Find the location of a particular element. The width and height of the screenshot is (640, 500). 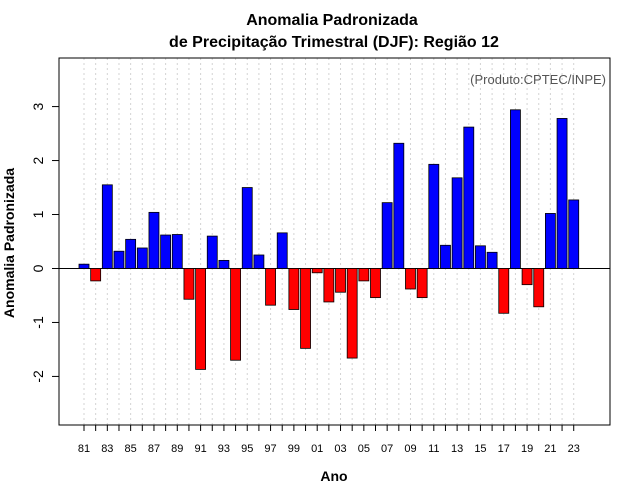

y-tick-label: 2 is located at coordinates (38, 160).